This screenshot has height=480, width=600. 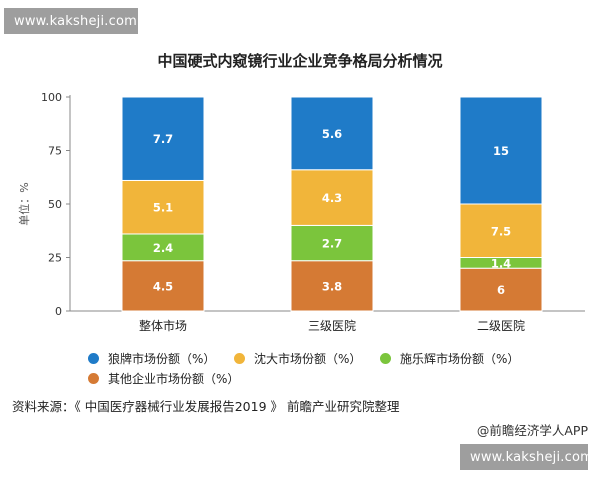 I want to click on bar-value-label: 2.4, so click(x=163, y=248).